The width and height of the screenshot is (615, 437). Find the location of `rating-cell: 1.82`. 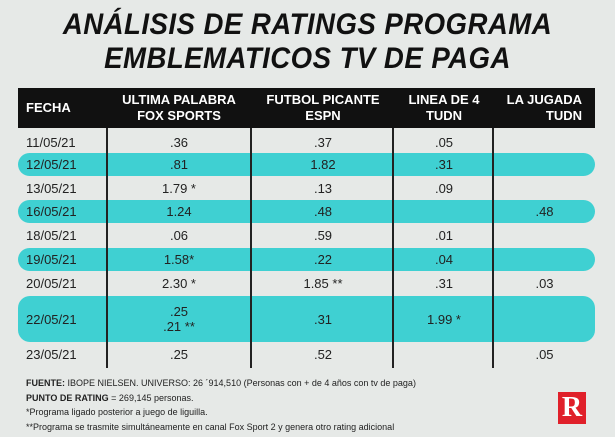

rating-cell: 1.82 is located at coordinates (323, 164).